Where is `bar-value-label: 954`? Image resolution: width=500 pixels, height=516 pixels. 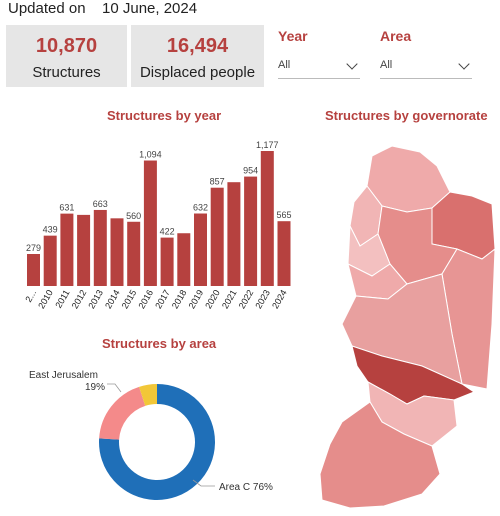
bar-value-label: 954 is located at coordinates (250, 171).